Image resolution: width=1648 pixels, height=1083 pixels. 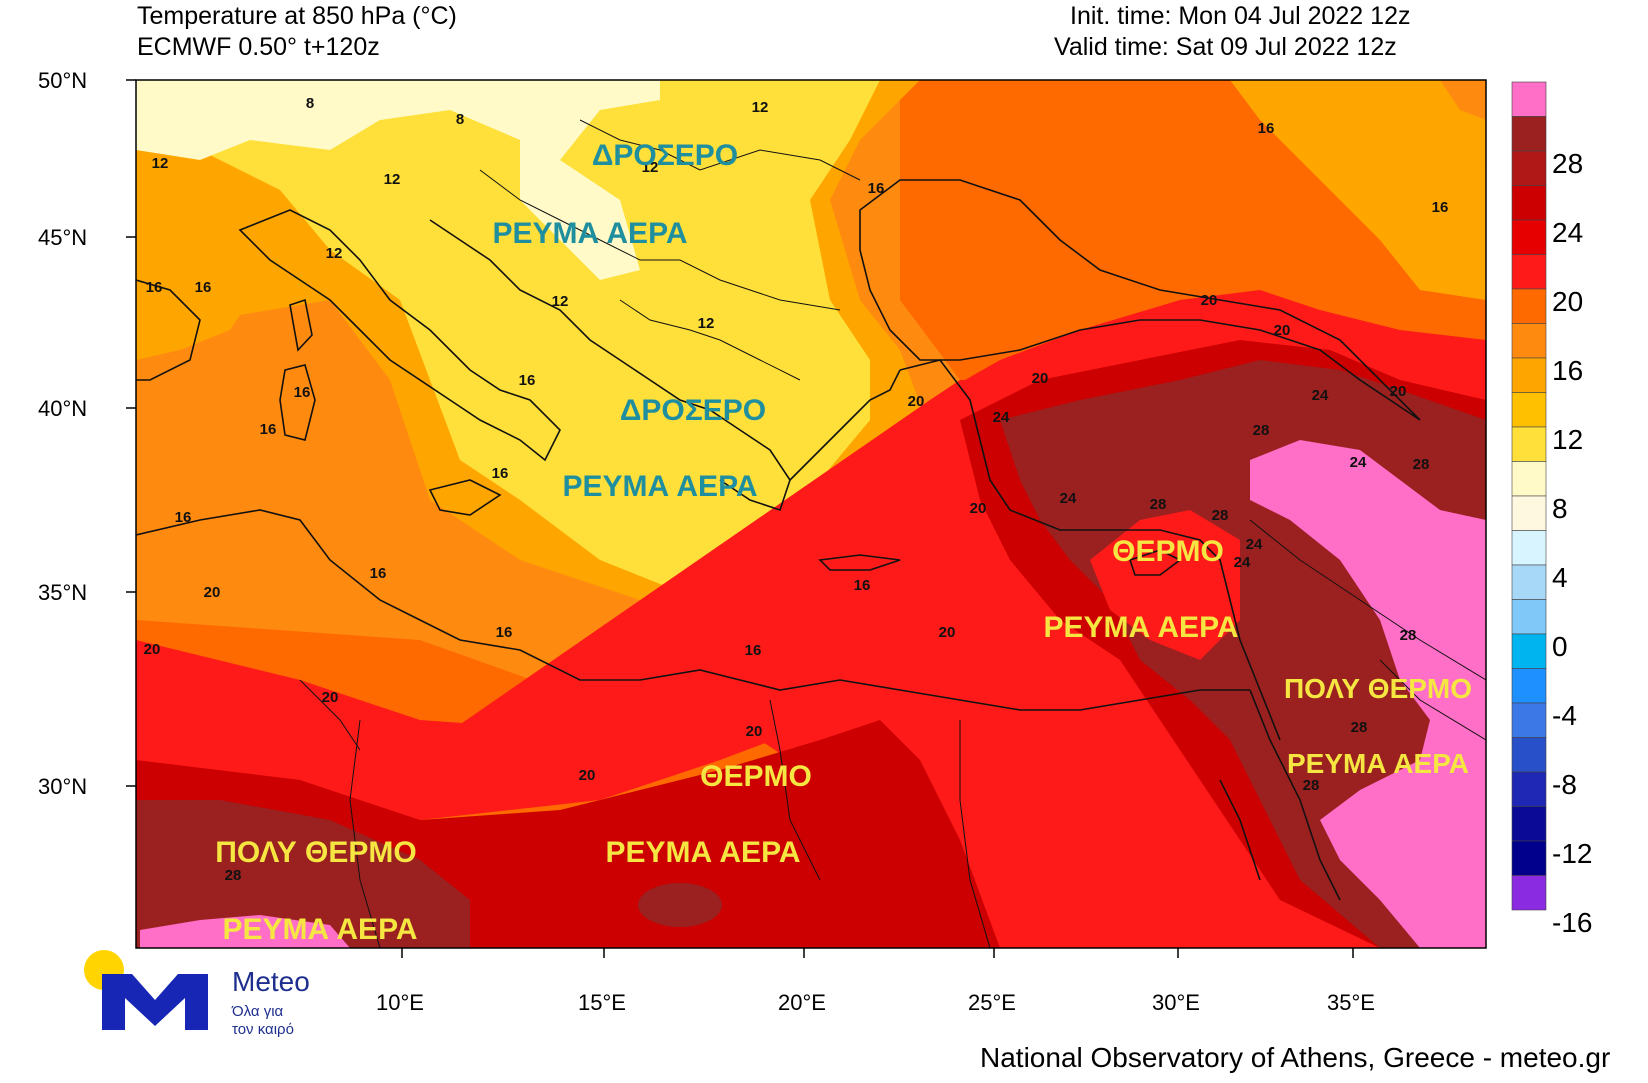 What do you see at coordinates (1568, 301) in the screenshot?
I see `colorbar-label-20: 20` at bounding box center [1568, 301].